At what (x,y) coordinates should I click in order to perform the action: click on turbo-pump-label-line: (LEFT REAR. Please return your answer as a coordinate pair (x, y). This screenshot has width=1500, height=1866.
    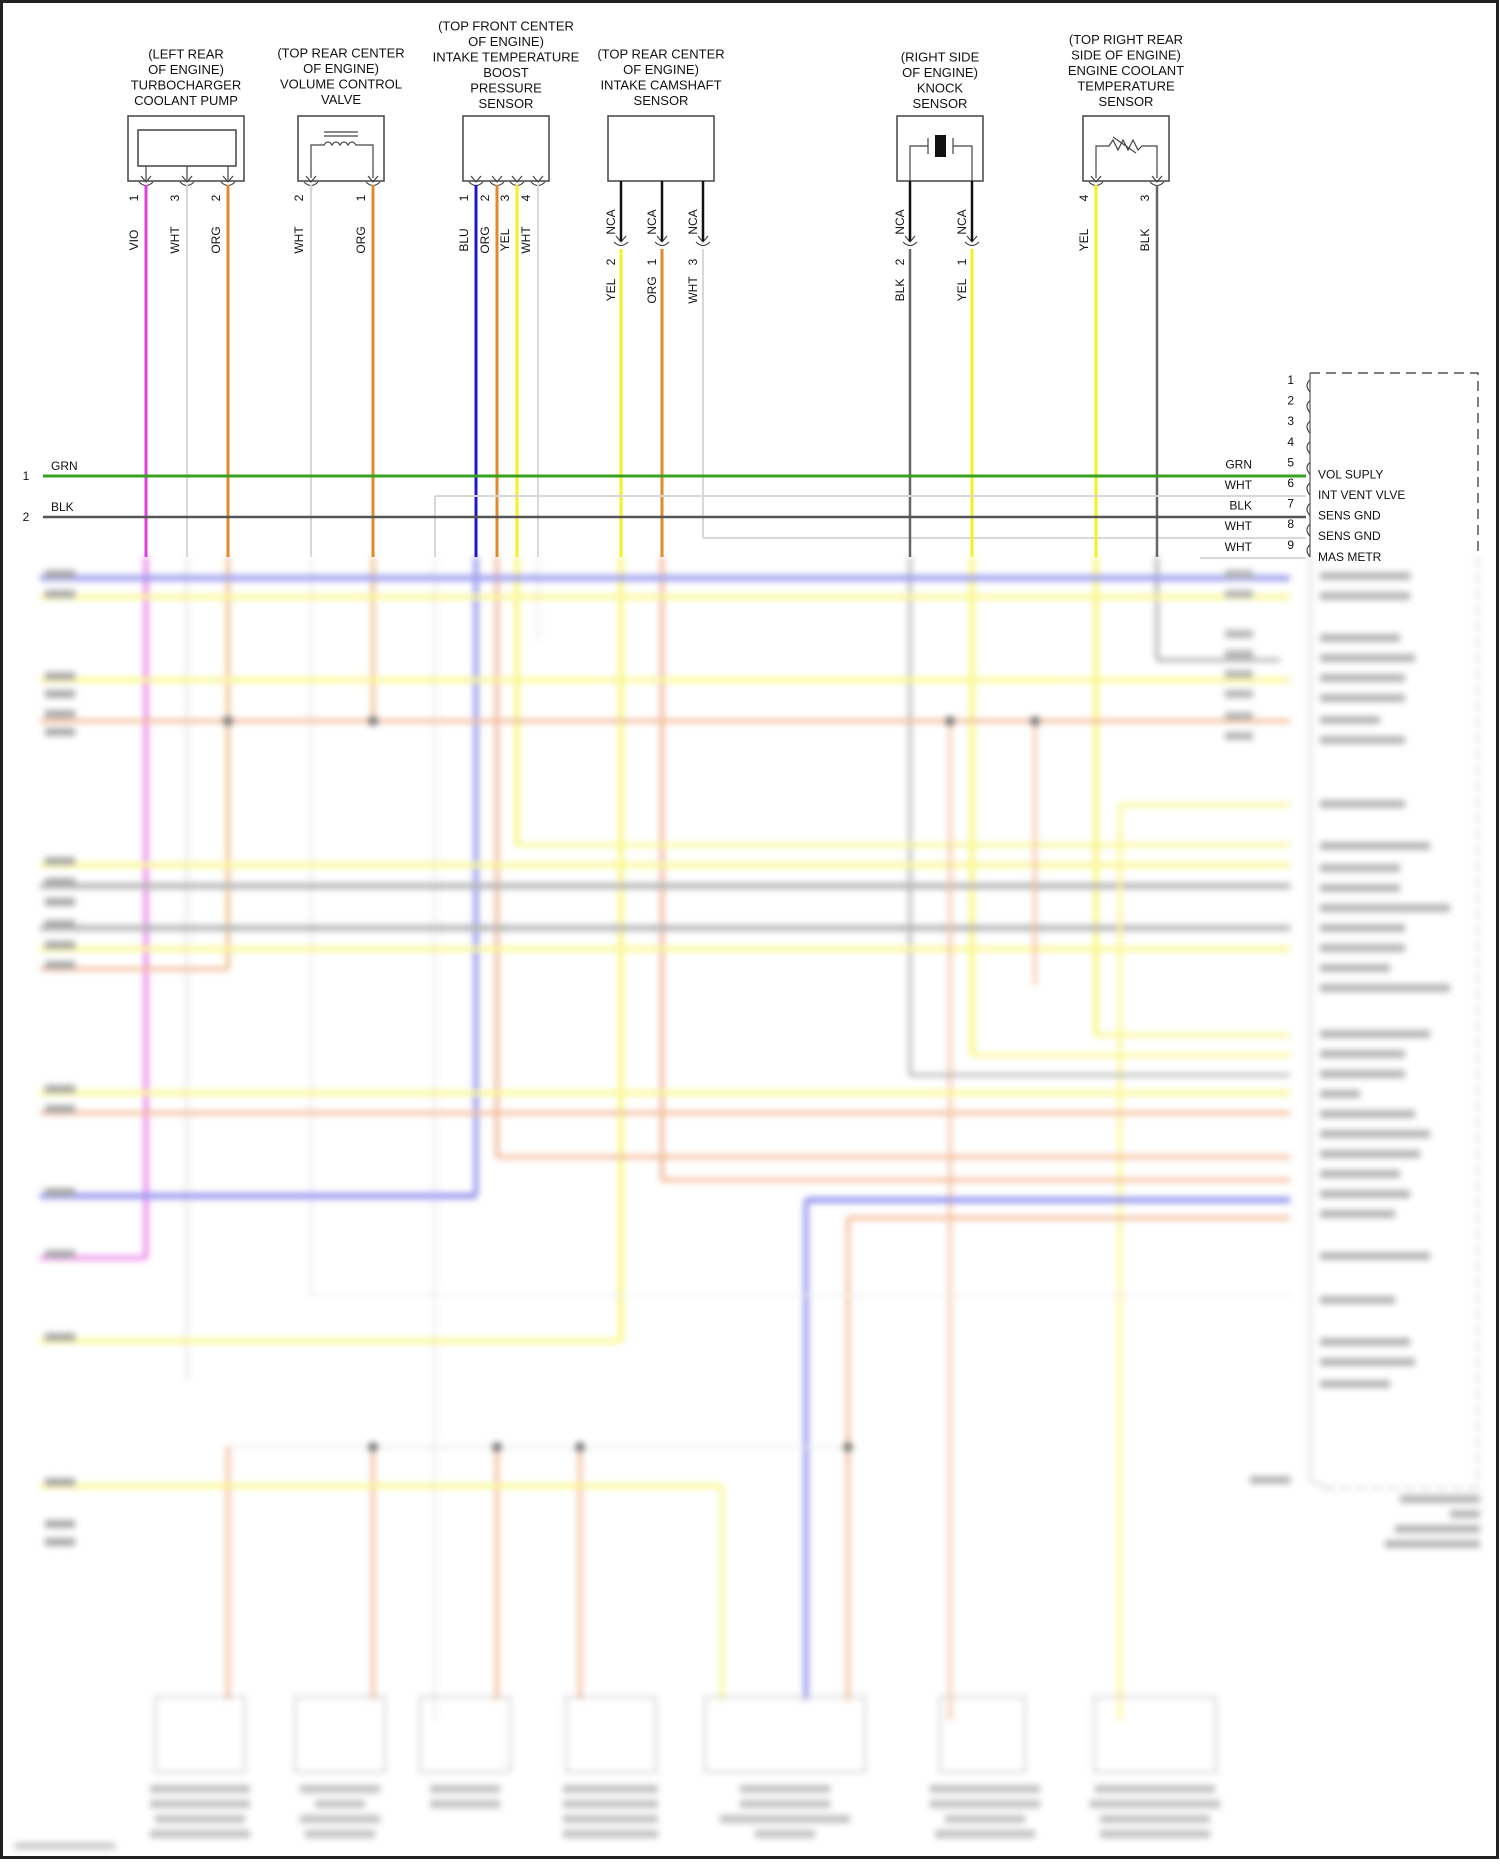
    Looking at the image, I should click on (186, 54).